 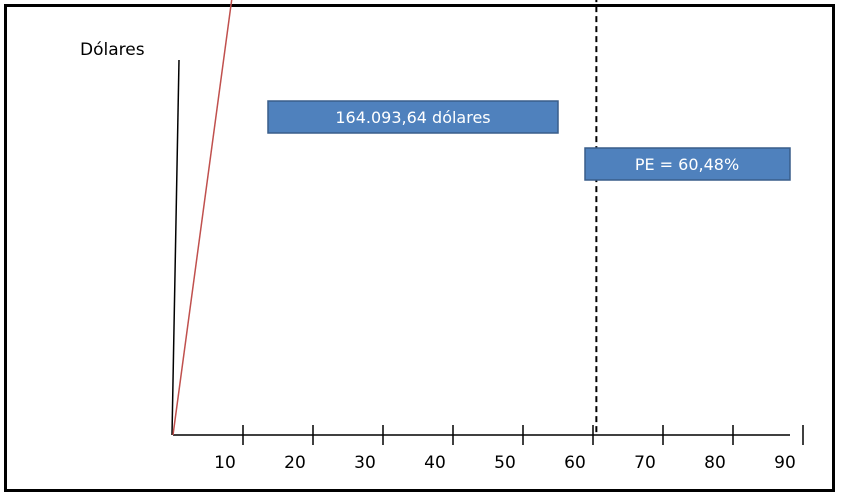 I want to click on x-tick-label: 20, so click(x=295, y=463).